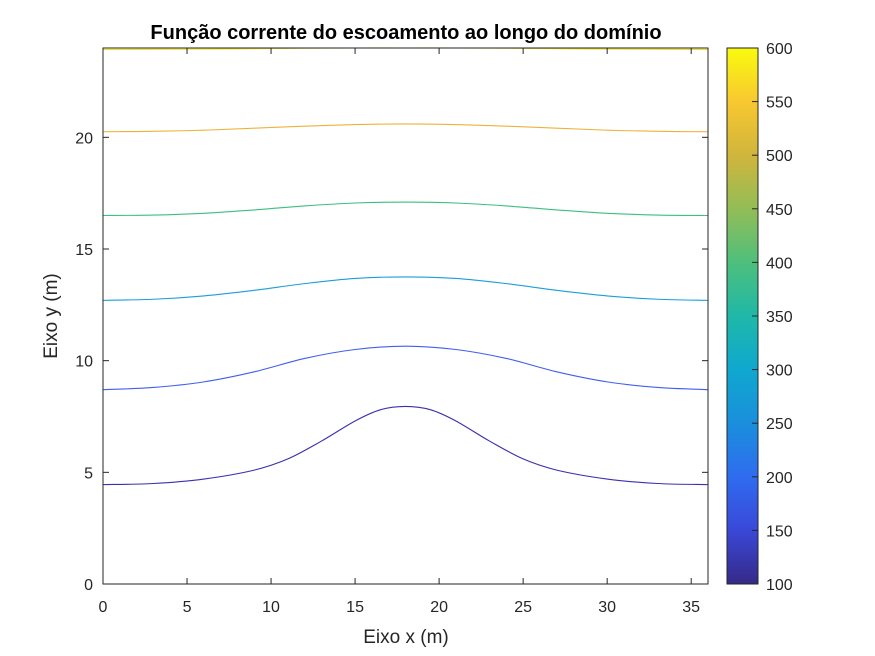 The image size is (875, 656). What do you see at coordinates (88, 585) in the screenshot?
I see `y-tick-label: 0` at bounding box center [88, 585].